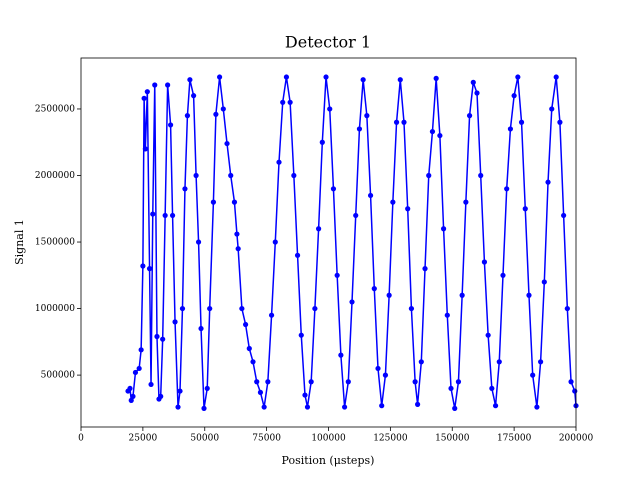 The height and width of the screenshot is (480, 640). I want to click on chart-title: Detector 1, so click(328, 42).